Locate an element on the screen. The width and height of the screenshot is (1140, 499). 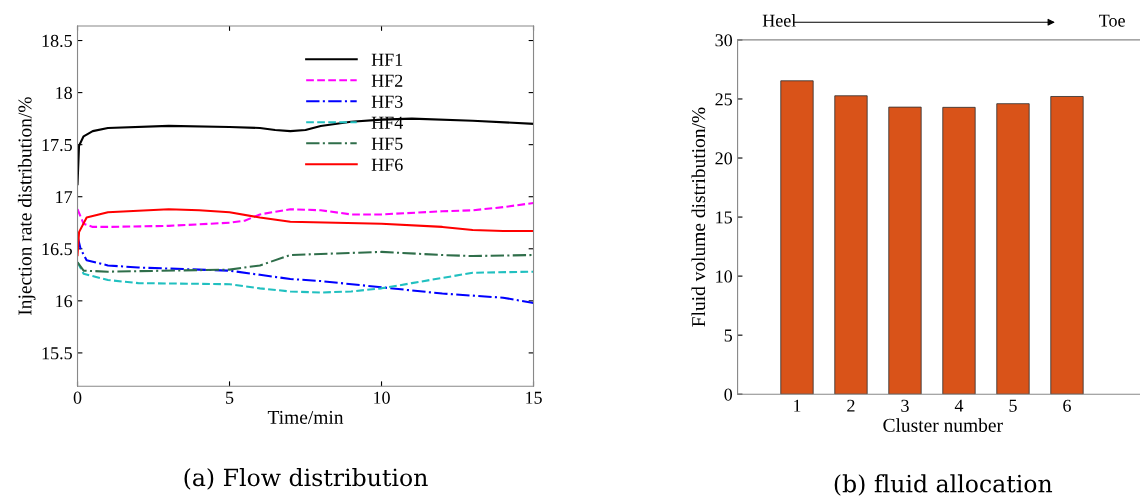
legend-label: HF2 is located at coordinates (387, 80).